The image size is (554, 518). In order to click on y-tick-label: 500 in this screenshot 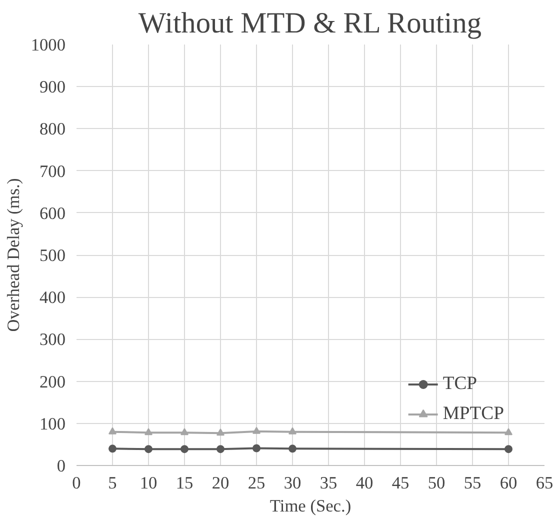, I will do `click(53, 255)`.